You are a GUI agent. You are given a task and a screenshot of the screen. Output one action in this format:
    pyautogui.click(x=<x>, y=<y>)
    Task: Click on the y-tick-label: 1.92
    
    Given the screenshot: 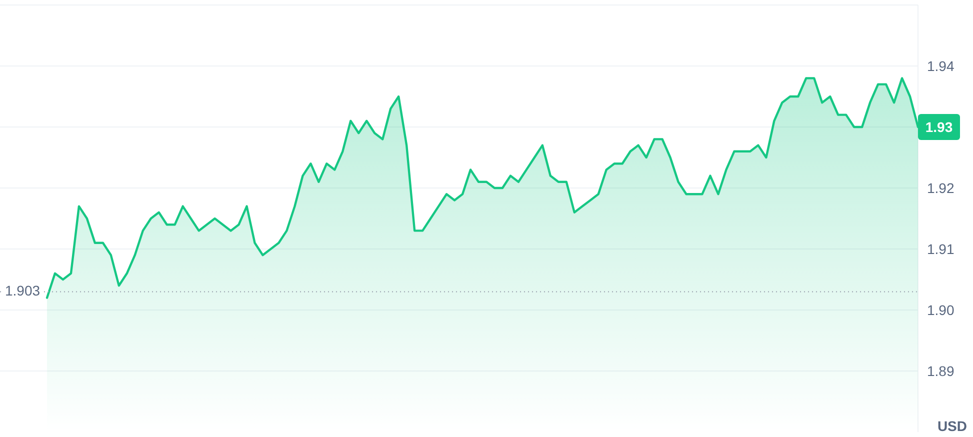 What is the action you would take?
    pyautogui.click(x=940, y=188)
    